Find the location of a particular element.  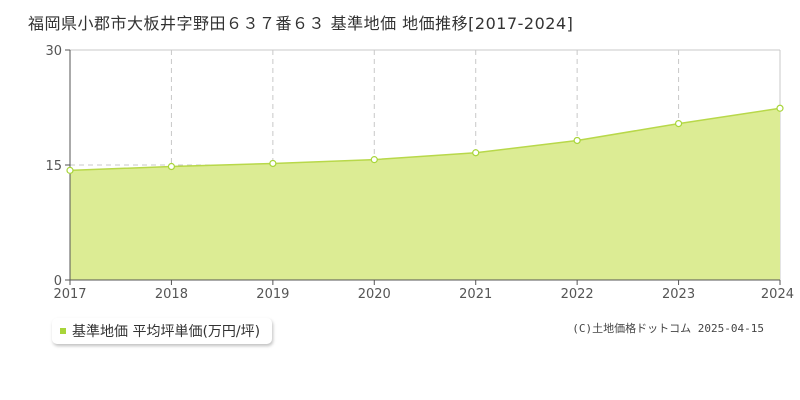

x-tick-label: 2023 is located at coordinates (678, 294).